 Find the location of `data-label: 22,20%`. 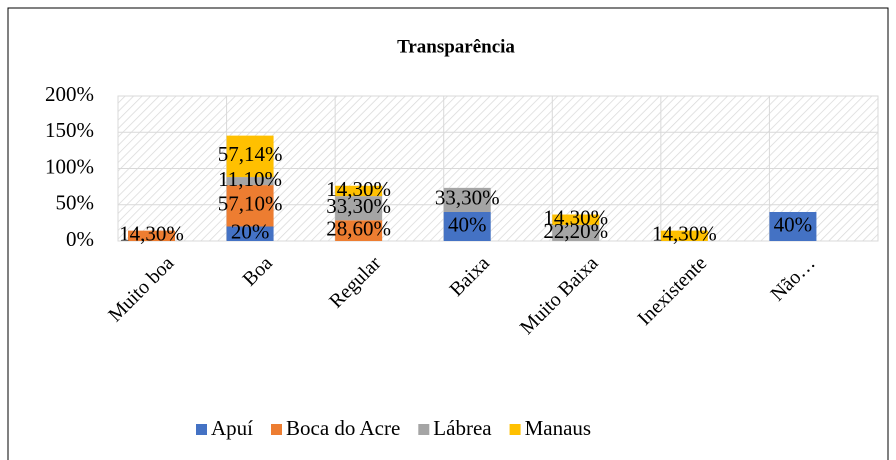

data-label: 22,20% is located at coordinates (575, 231).